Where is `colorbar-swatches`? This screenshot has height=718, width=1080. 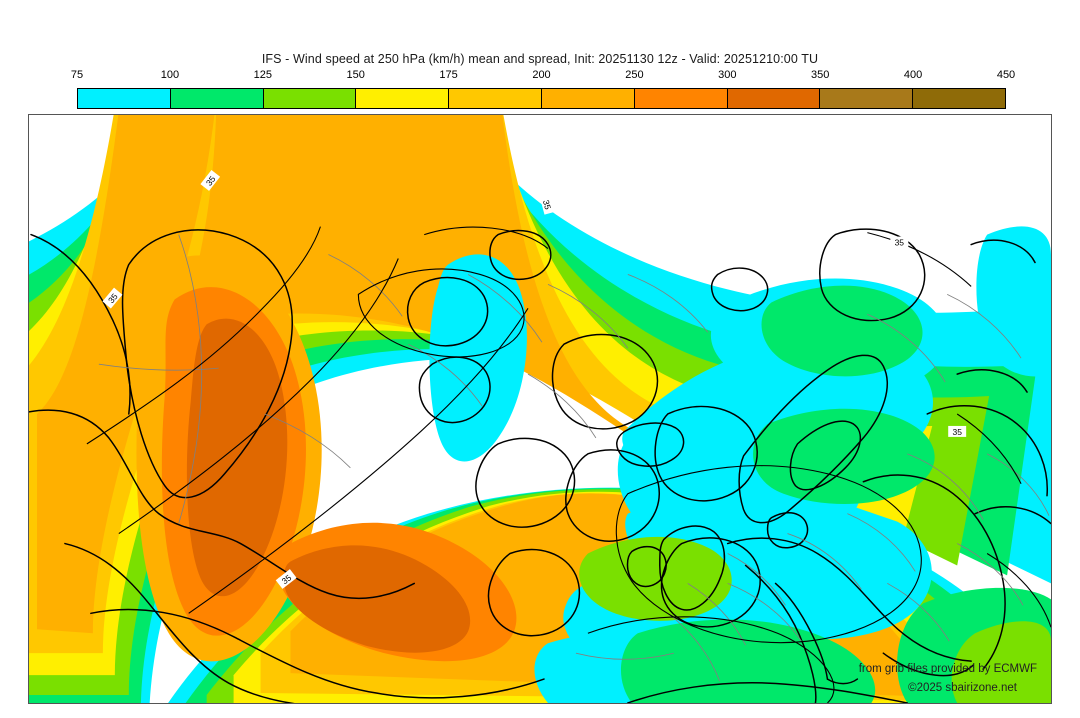
colorbar-swatches is located at coordinates (541, 98).